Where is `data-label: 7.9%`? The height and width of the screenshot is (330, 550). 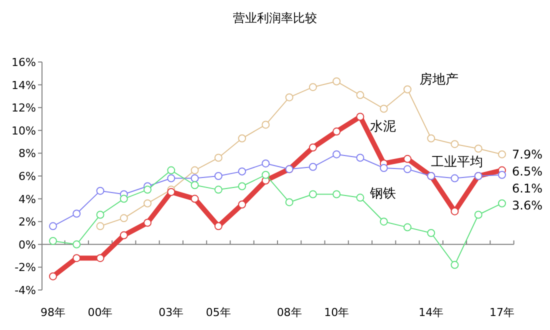 data-label: 7.9% is located at coordinates (527, 154).